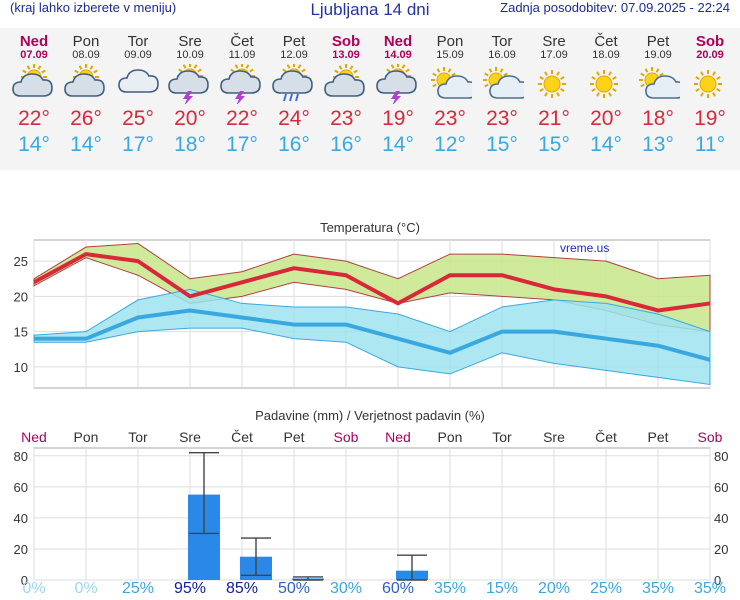 The width and height of the screenshot is (740, 600). I want to click on temp-min: 15°, so click(502, 144).